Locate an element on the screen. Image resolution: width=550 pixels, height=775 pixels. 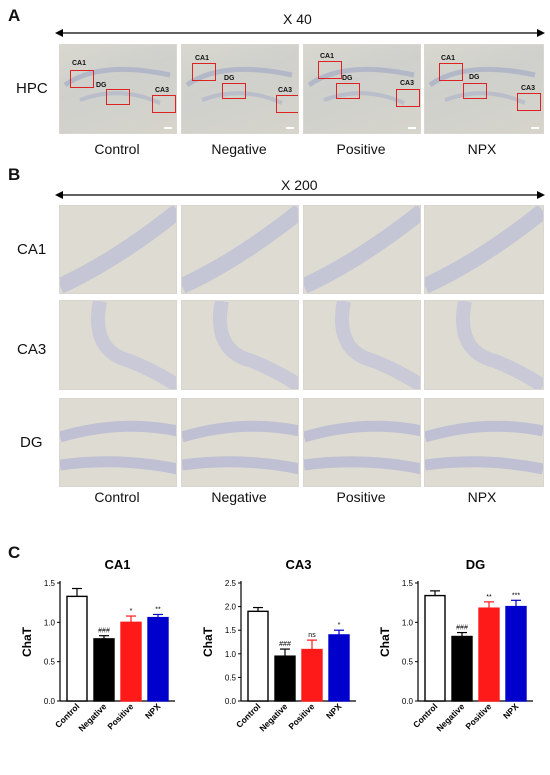
y-tick-label: 2.0 is located at coordinates (231, 607).